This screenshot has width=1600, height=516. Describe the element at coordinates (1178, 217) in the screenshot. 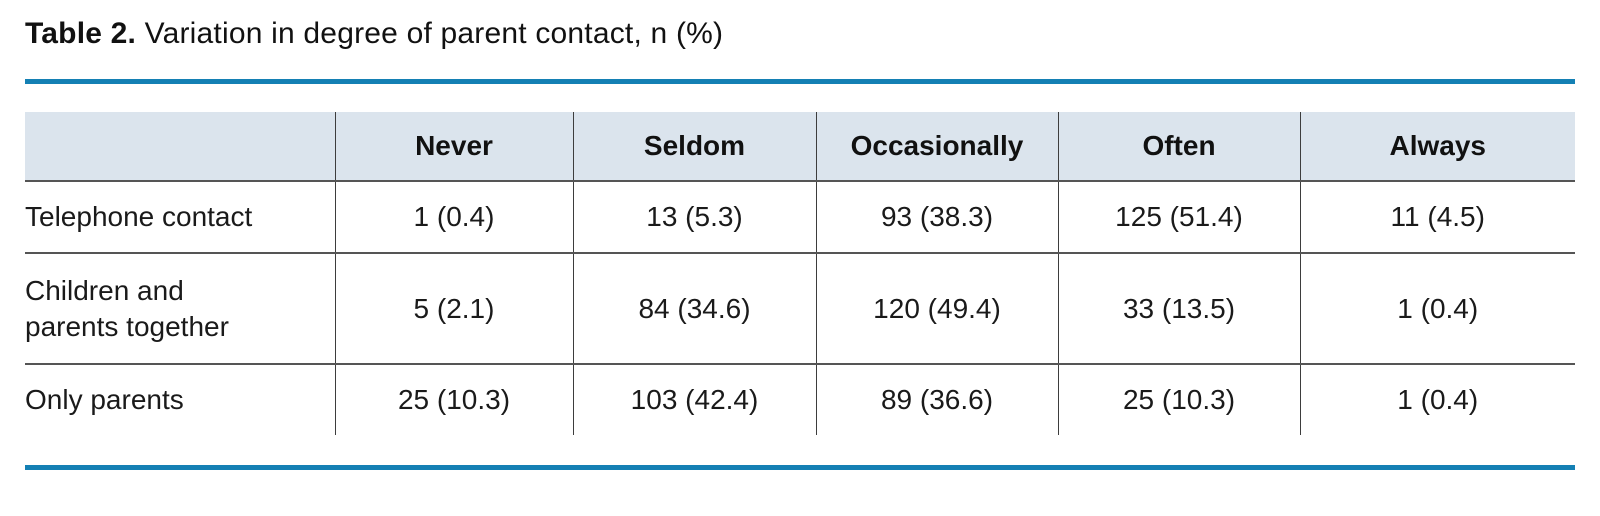

I see `table-cell: 125 (51.4)` at that location.